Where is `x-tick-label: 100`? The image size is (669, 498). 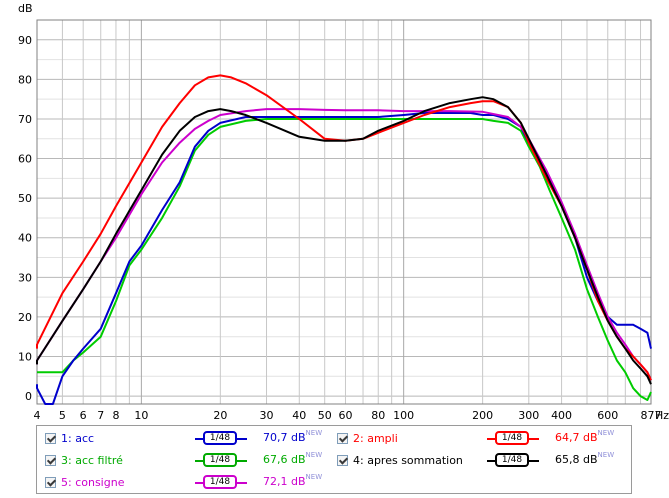
x-tick-label: 100 is located at coordinates (403, 414).